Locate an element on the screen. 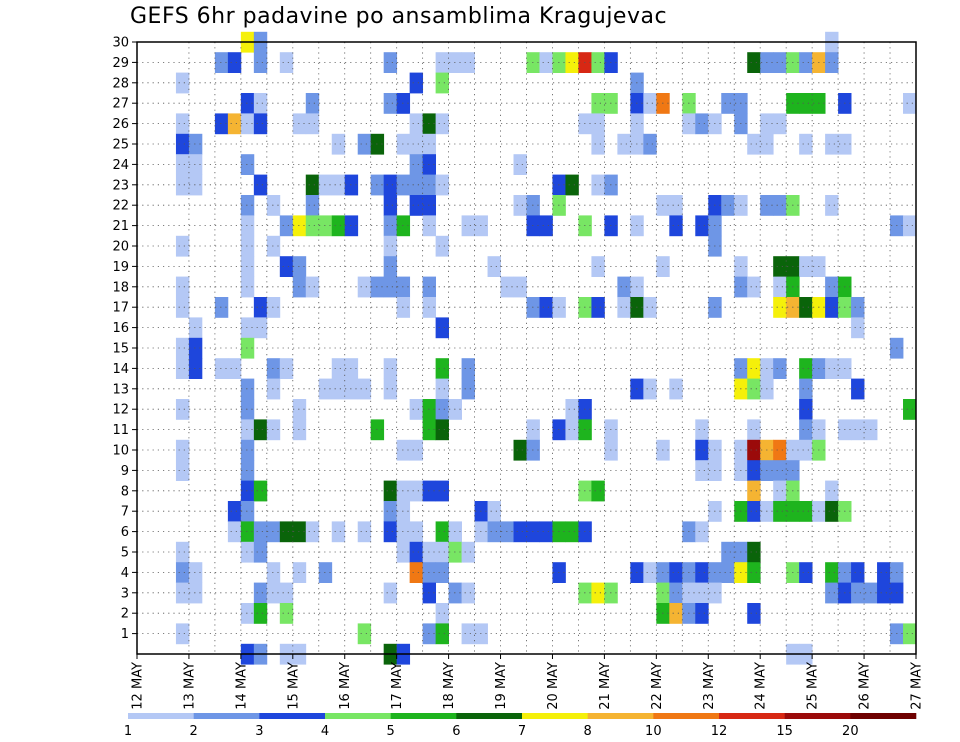 Image resolution: width=960 pixels, height=742 pixels. x-tick-label: 20 MAY is located at coordinates (553, 686).